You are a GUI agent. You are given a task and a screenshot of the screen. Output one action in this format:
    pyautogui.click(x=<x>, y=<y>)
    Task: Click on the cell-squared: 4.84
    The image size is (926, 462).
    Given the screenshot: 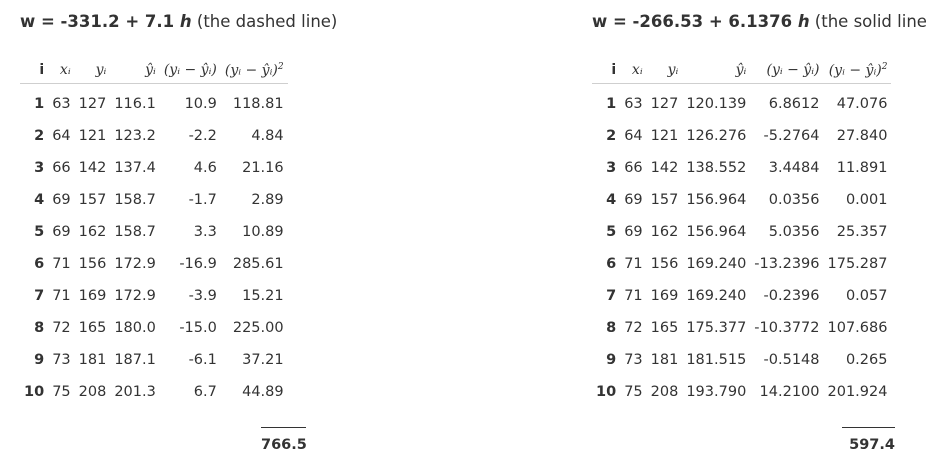 What is the action you would take?
    pyautogui.click(x=267, y=136)
    